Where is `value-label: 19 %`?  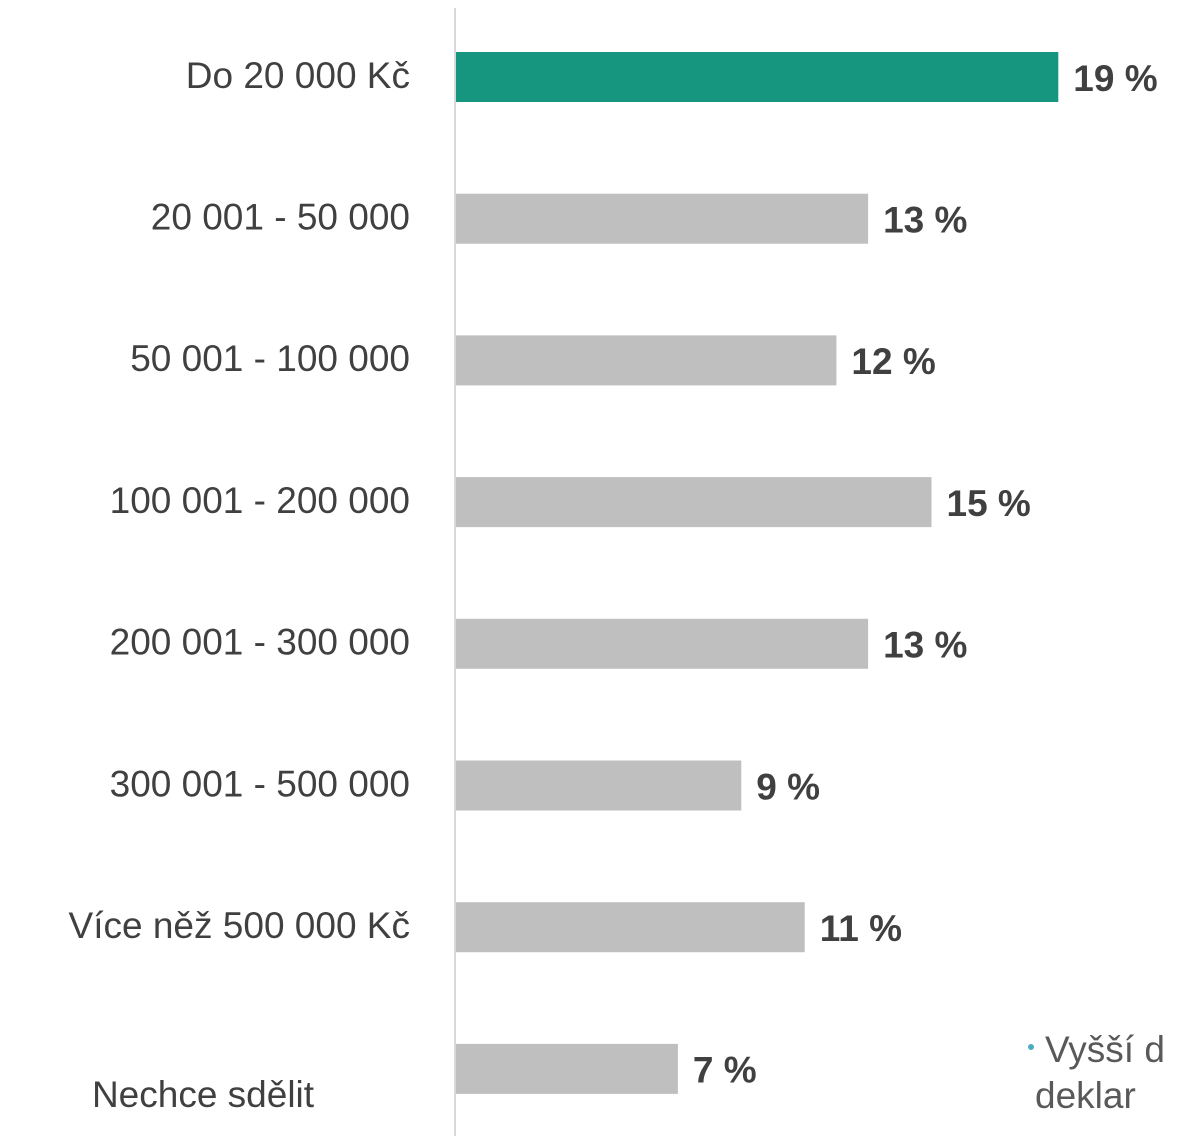
value-label: 19 % is located at coordinates (1115, 78).